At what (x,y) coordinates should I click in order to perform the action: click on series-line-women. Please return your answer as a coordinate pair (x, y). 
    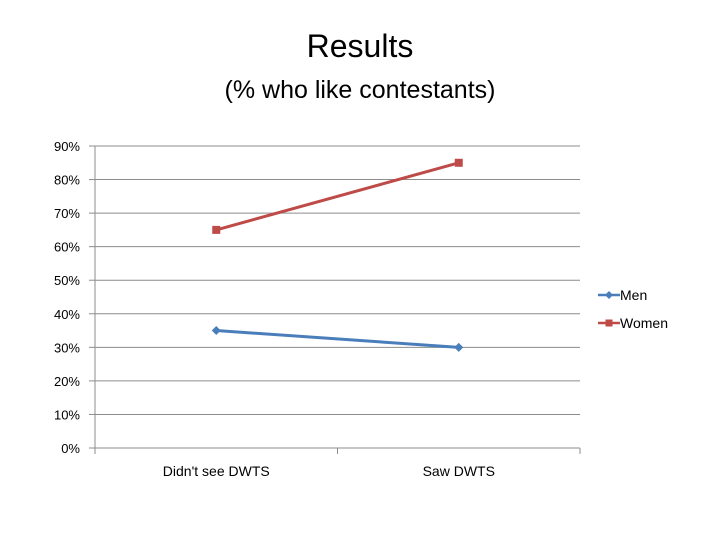
    Looking at the image, I should click on (337, 196).